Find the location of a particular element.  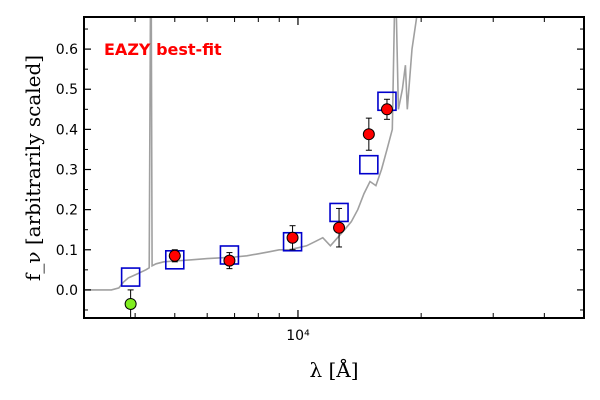

x-axis-label: λ [Å] is located at coordinates (333, 369).